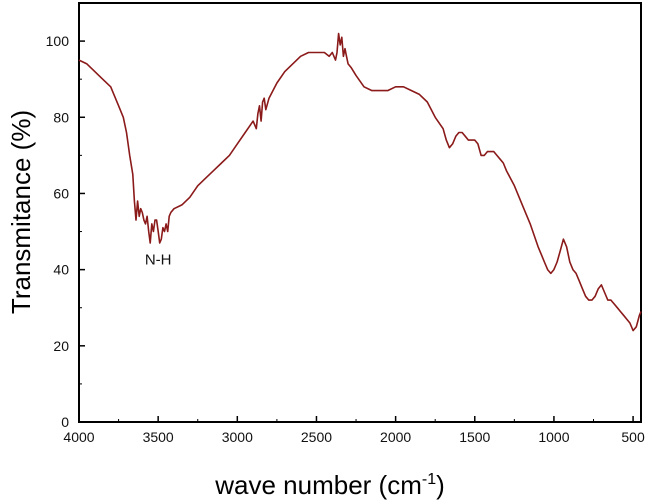  What do you see at coordinates (21, 212) in the screenshot?
I see `y-axis-title: Transmitance (%)` at bounding box center [21, 212].